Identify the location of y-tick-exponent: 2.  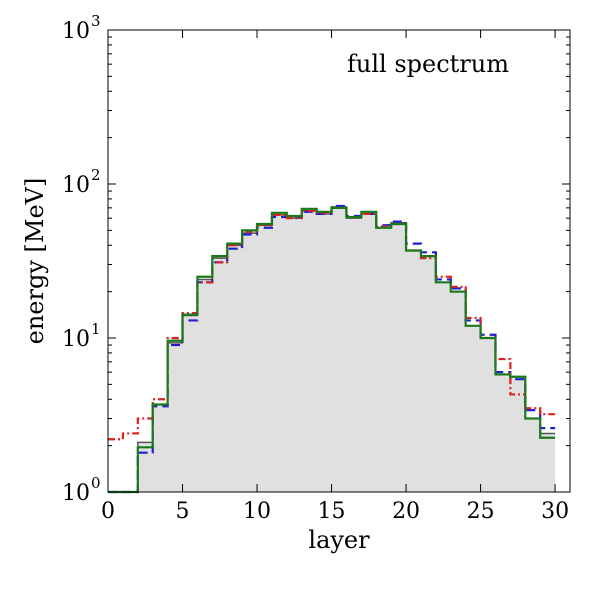
(96, 175).